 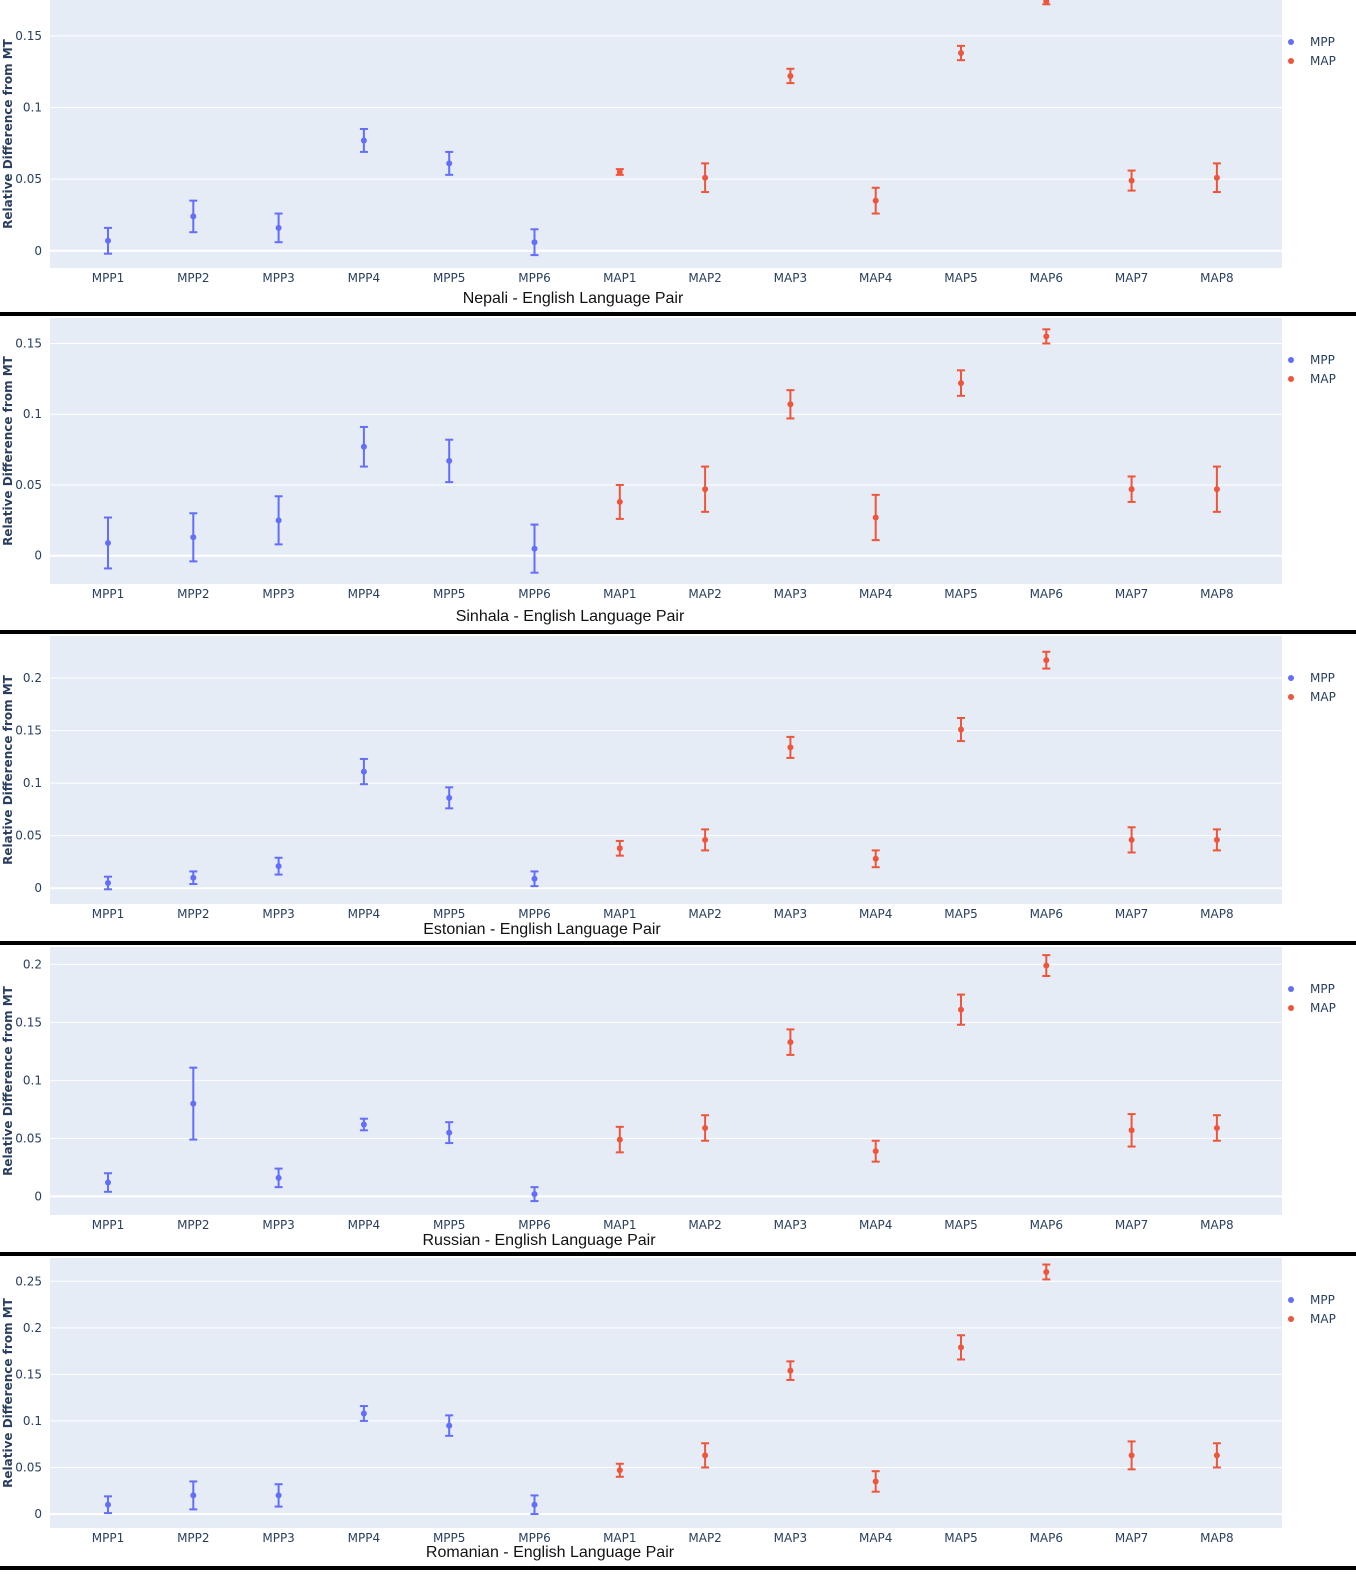 What do you see at coordinates (539, 1240) in the screenshot?
I see `x-axis-title: Russian - English Language Pair` at bounding box center [539, 1240].